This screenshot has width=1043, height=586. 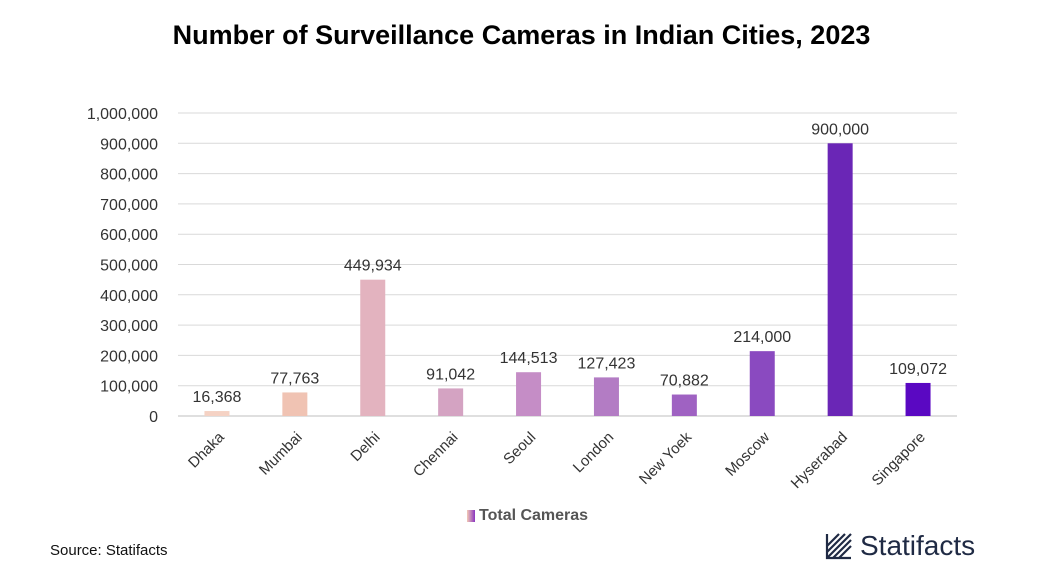 I want to click on y-tick-label: 400,000, so click(x=129, y=296).